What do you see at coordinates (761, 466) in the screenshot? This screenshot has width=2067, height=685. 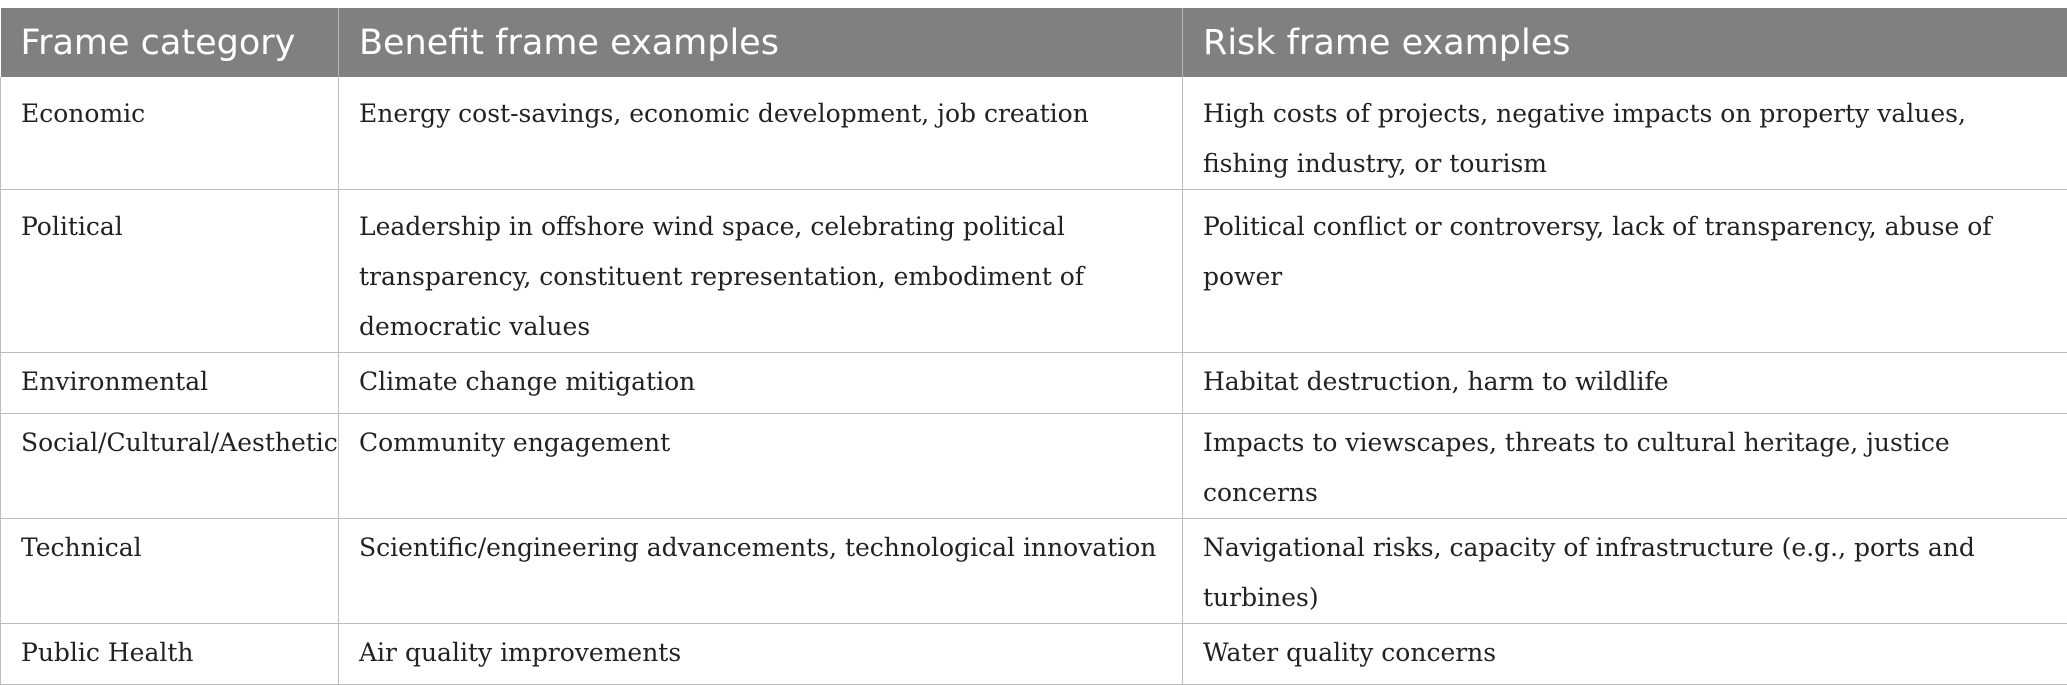 I see `benefit-cell: Community engagement` at bounding box center [761, 466].